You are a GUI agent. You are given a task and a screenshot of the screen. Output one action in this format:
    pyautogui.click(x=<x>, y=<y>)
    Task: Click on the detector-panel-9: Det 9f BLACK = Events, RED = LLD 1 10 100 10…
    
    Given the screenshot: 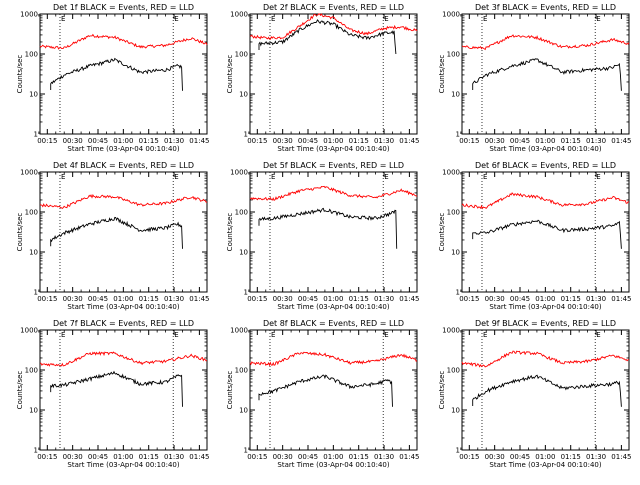 What is the action you would take?
    pyautogui.click(x=534, y=394)
    